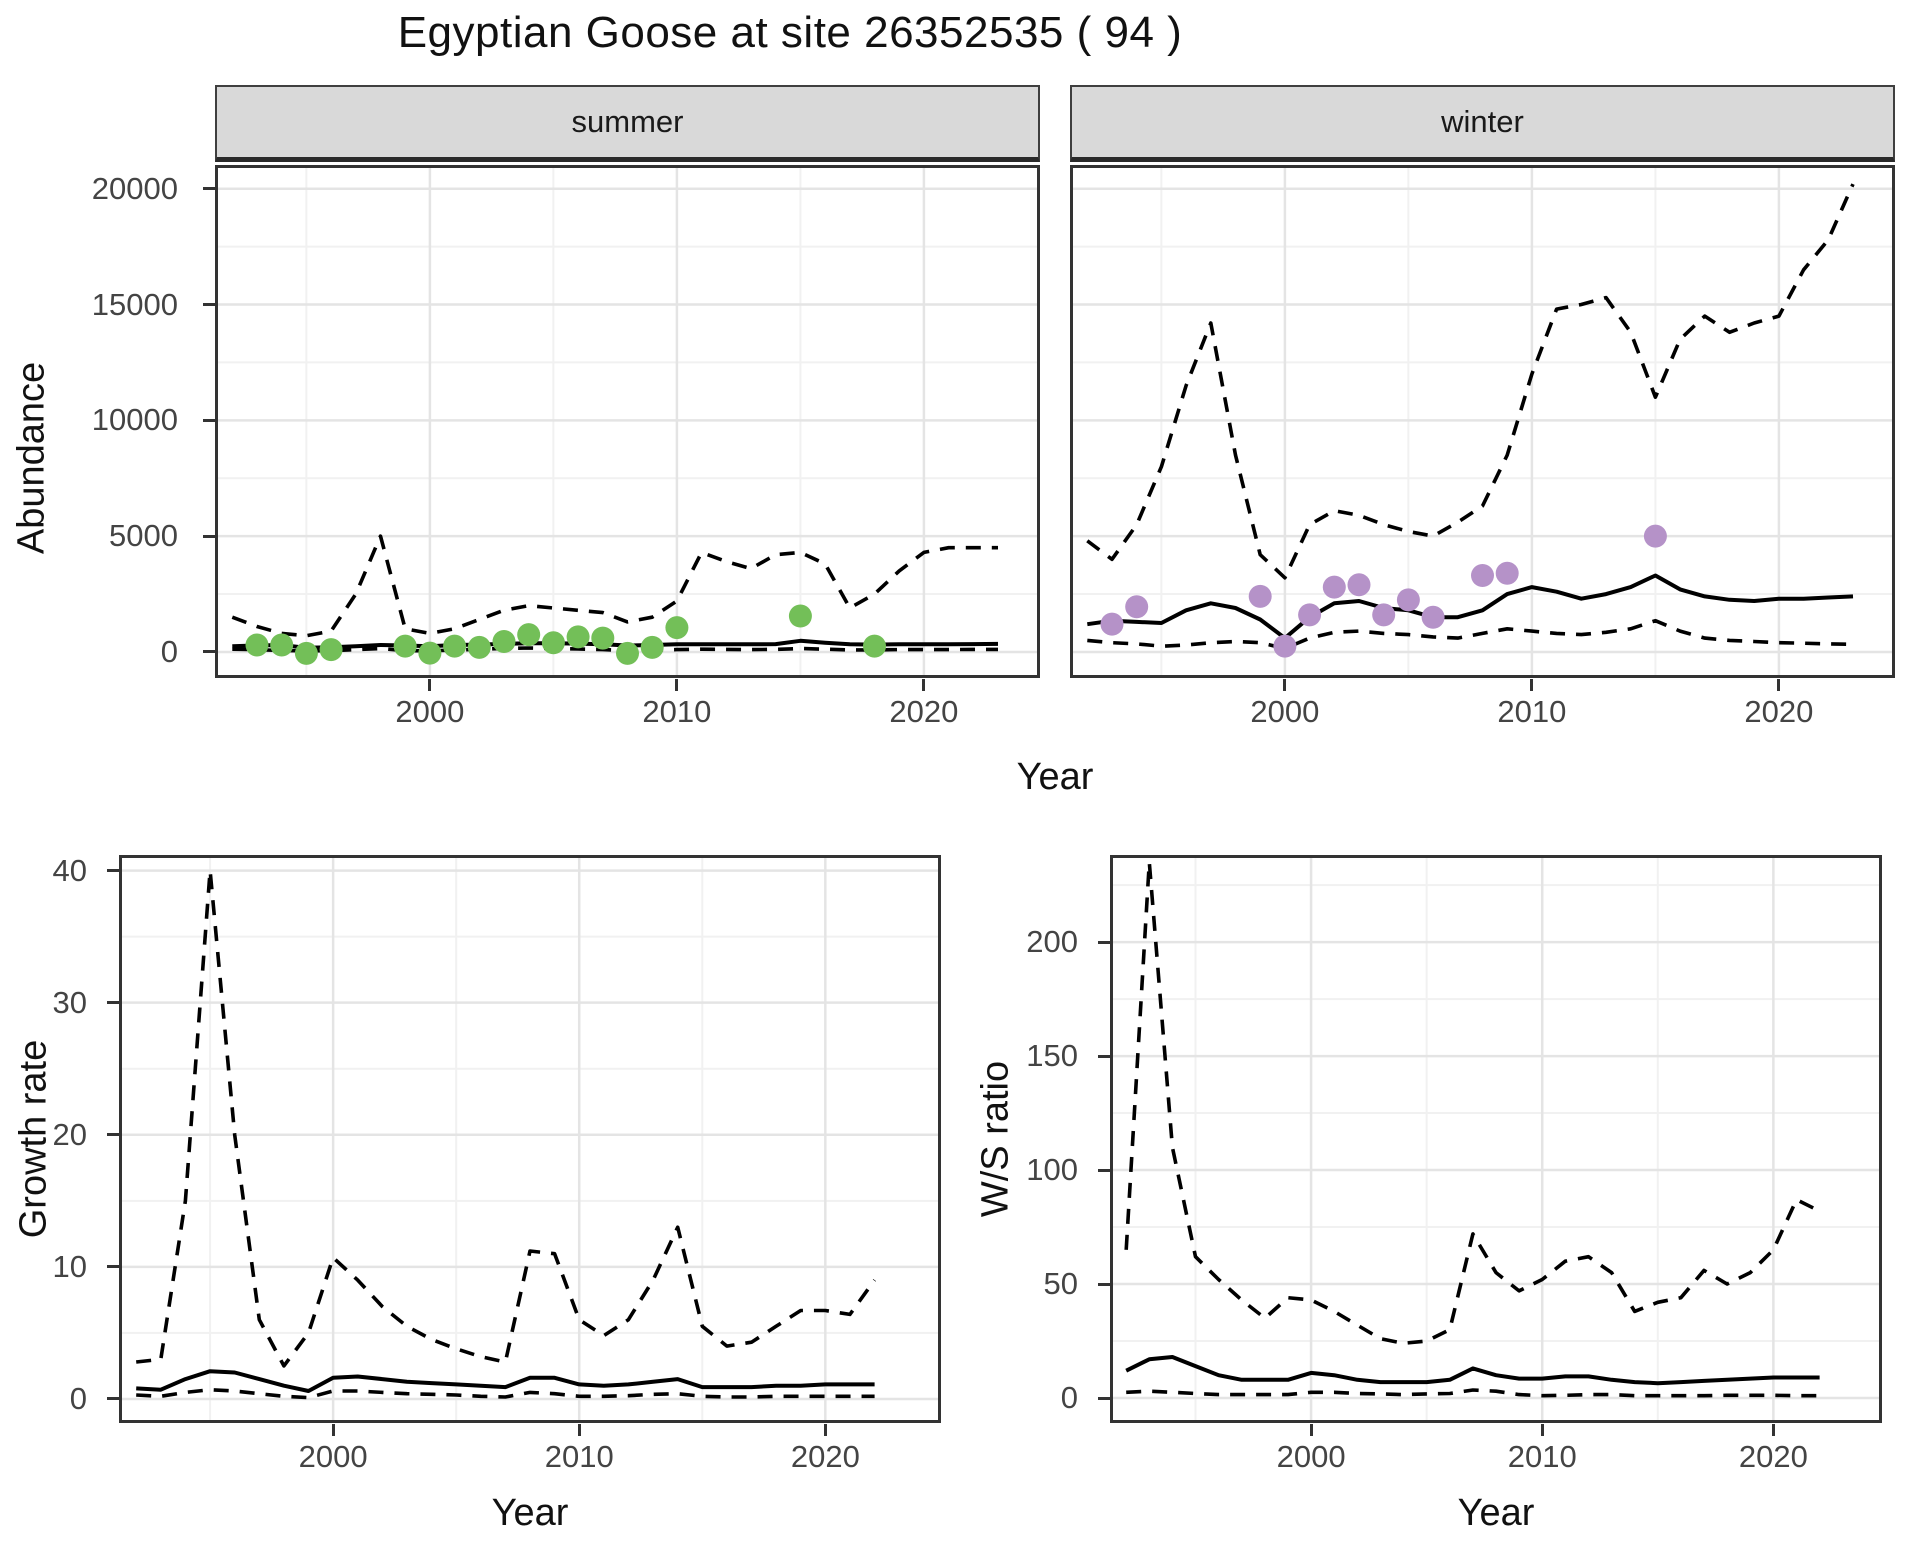 The image size is (1920, 1560). What do you see at coordinates (1060, 1284) in the screenshot?
I see `ws-y-tick-label: 50` at bounding box center [1060, 1284].